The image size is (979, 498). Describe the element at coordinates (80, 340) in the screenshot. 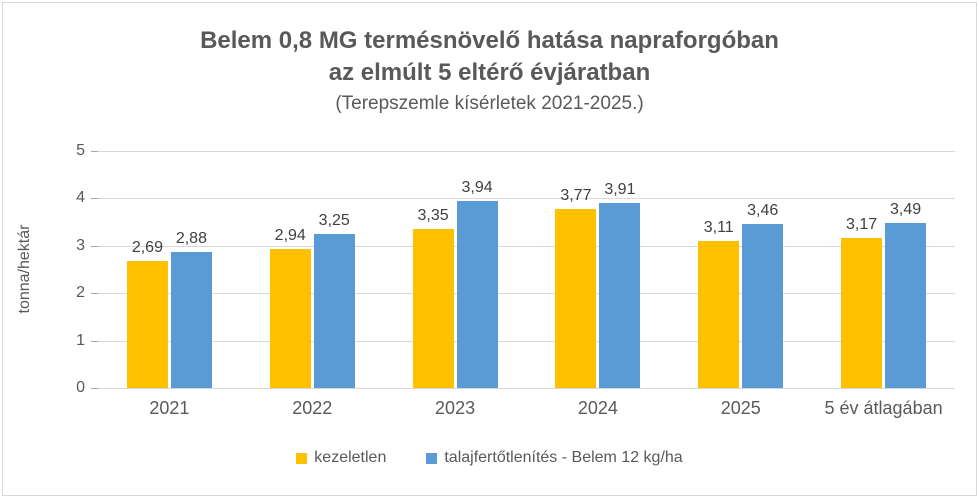

I see `y-tick-label: 1` at that location.